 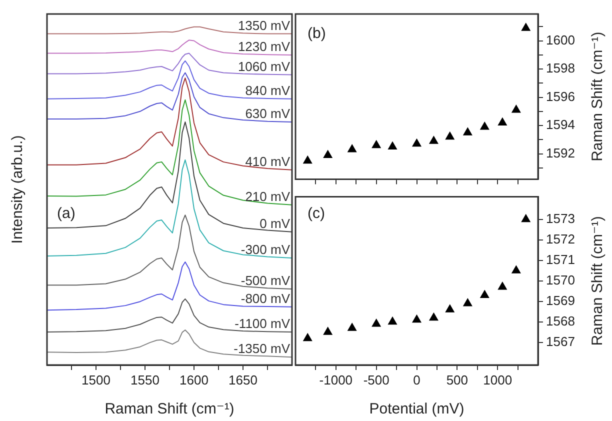 What do you see at coordinates (560, 300) in the screenshot?
I see `y-tick-label: 1569` at bounding box center [560, 300].